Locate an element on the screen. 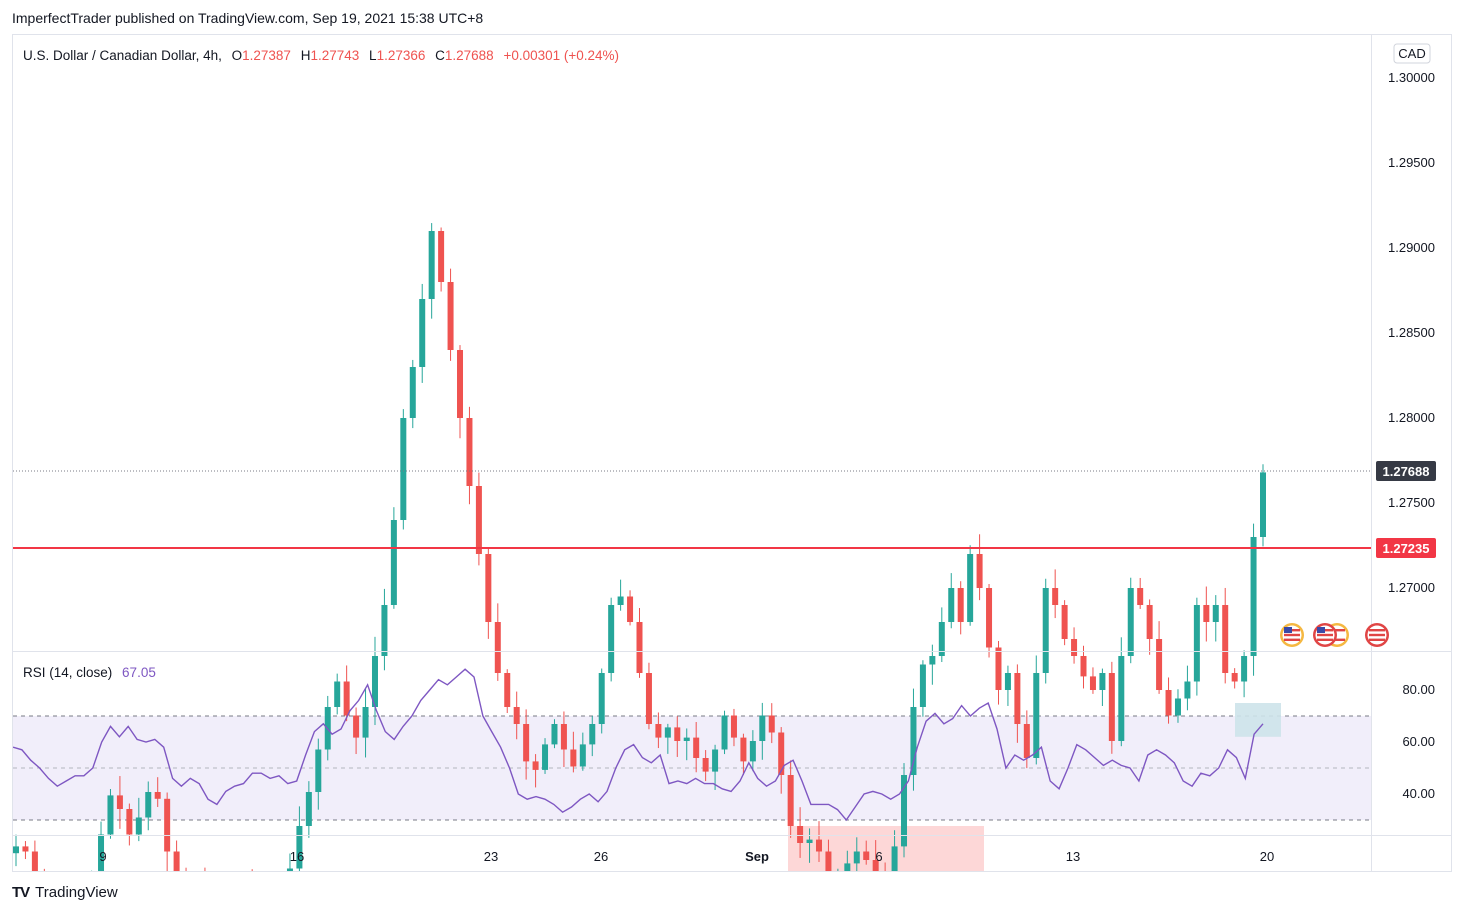  price-tick-label: 1.28000 is located at coordinates (1411, 417).